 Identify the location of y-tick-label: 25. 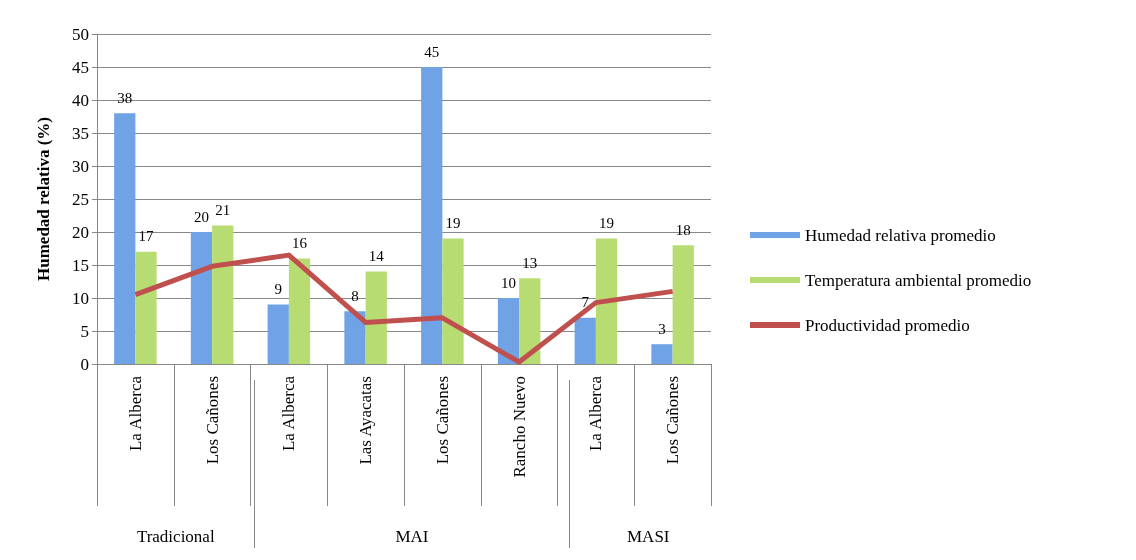
(80, 199).